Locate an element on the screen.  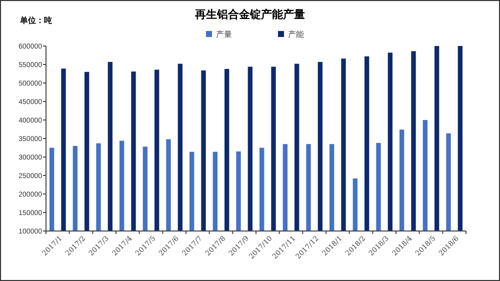
legend-label: 产能 is located at coordinates (296, 34).